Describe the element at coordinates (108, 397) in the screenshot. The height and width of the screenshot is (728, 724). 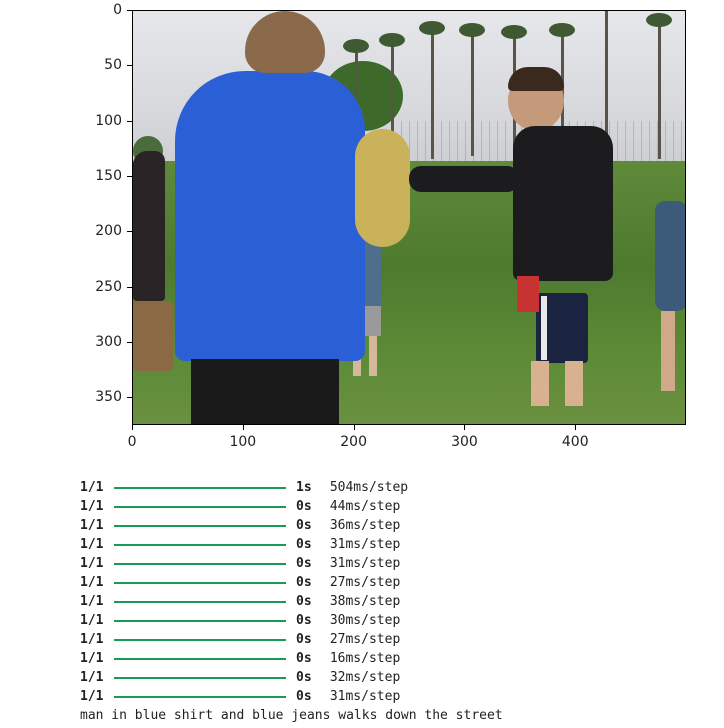
I see `y-tick-label: 350` at that location.